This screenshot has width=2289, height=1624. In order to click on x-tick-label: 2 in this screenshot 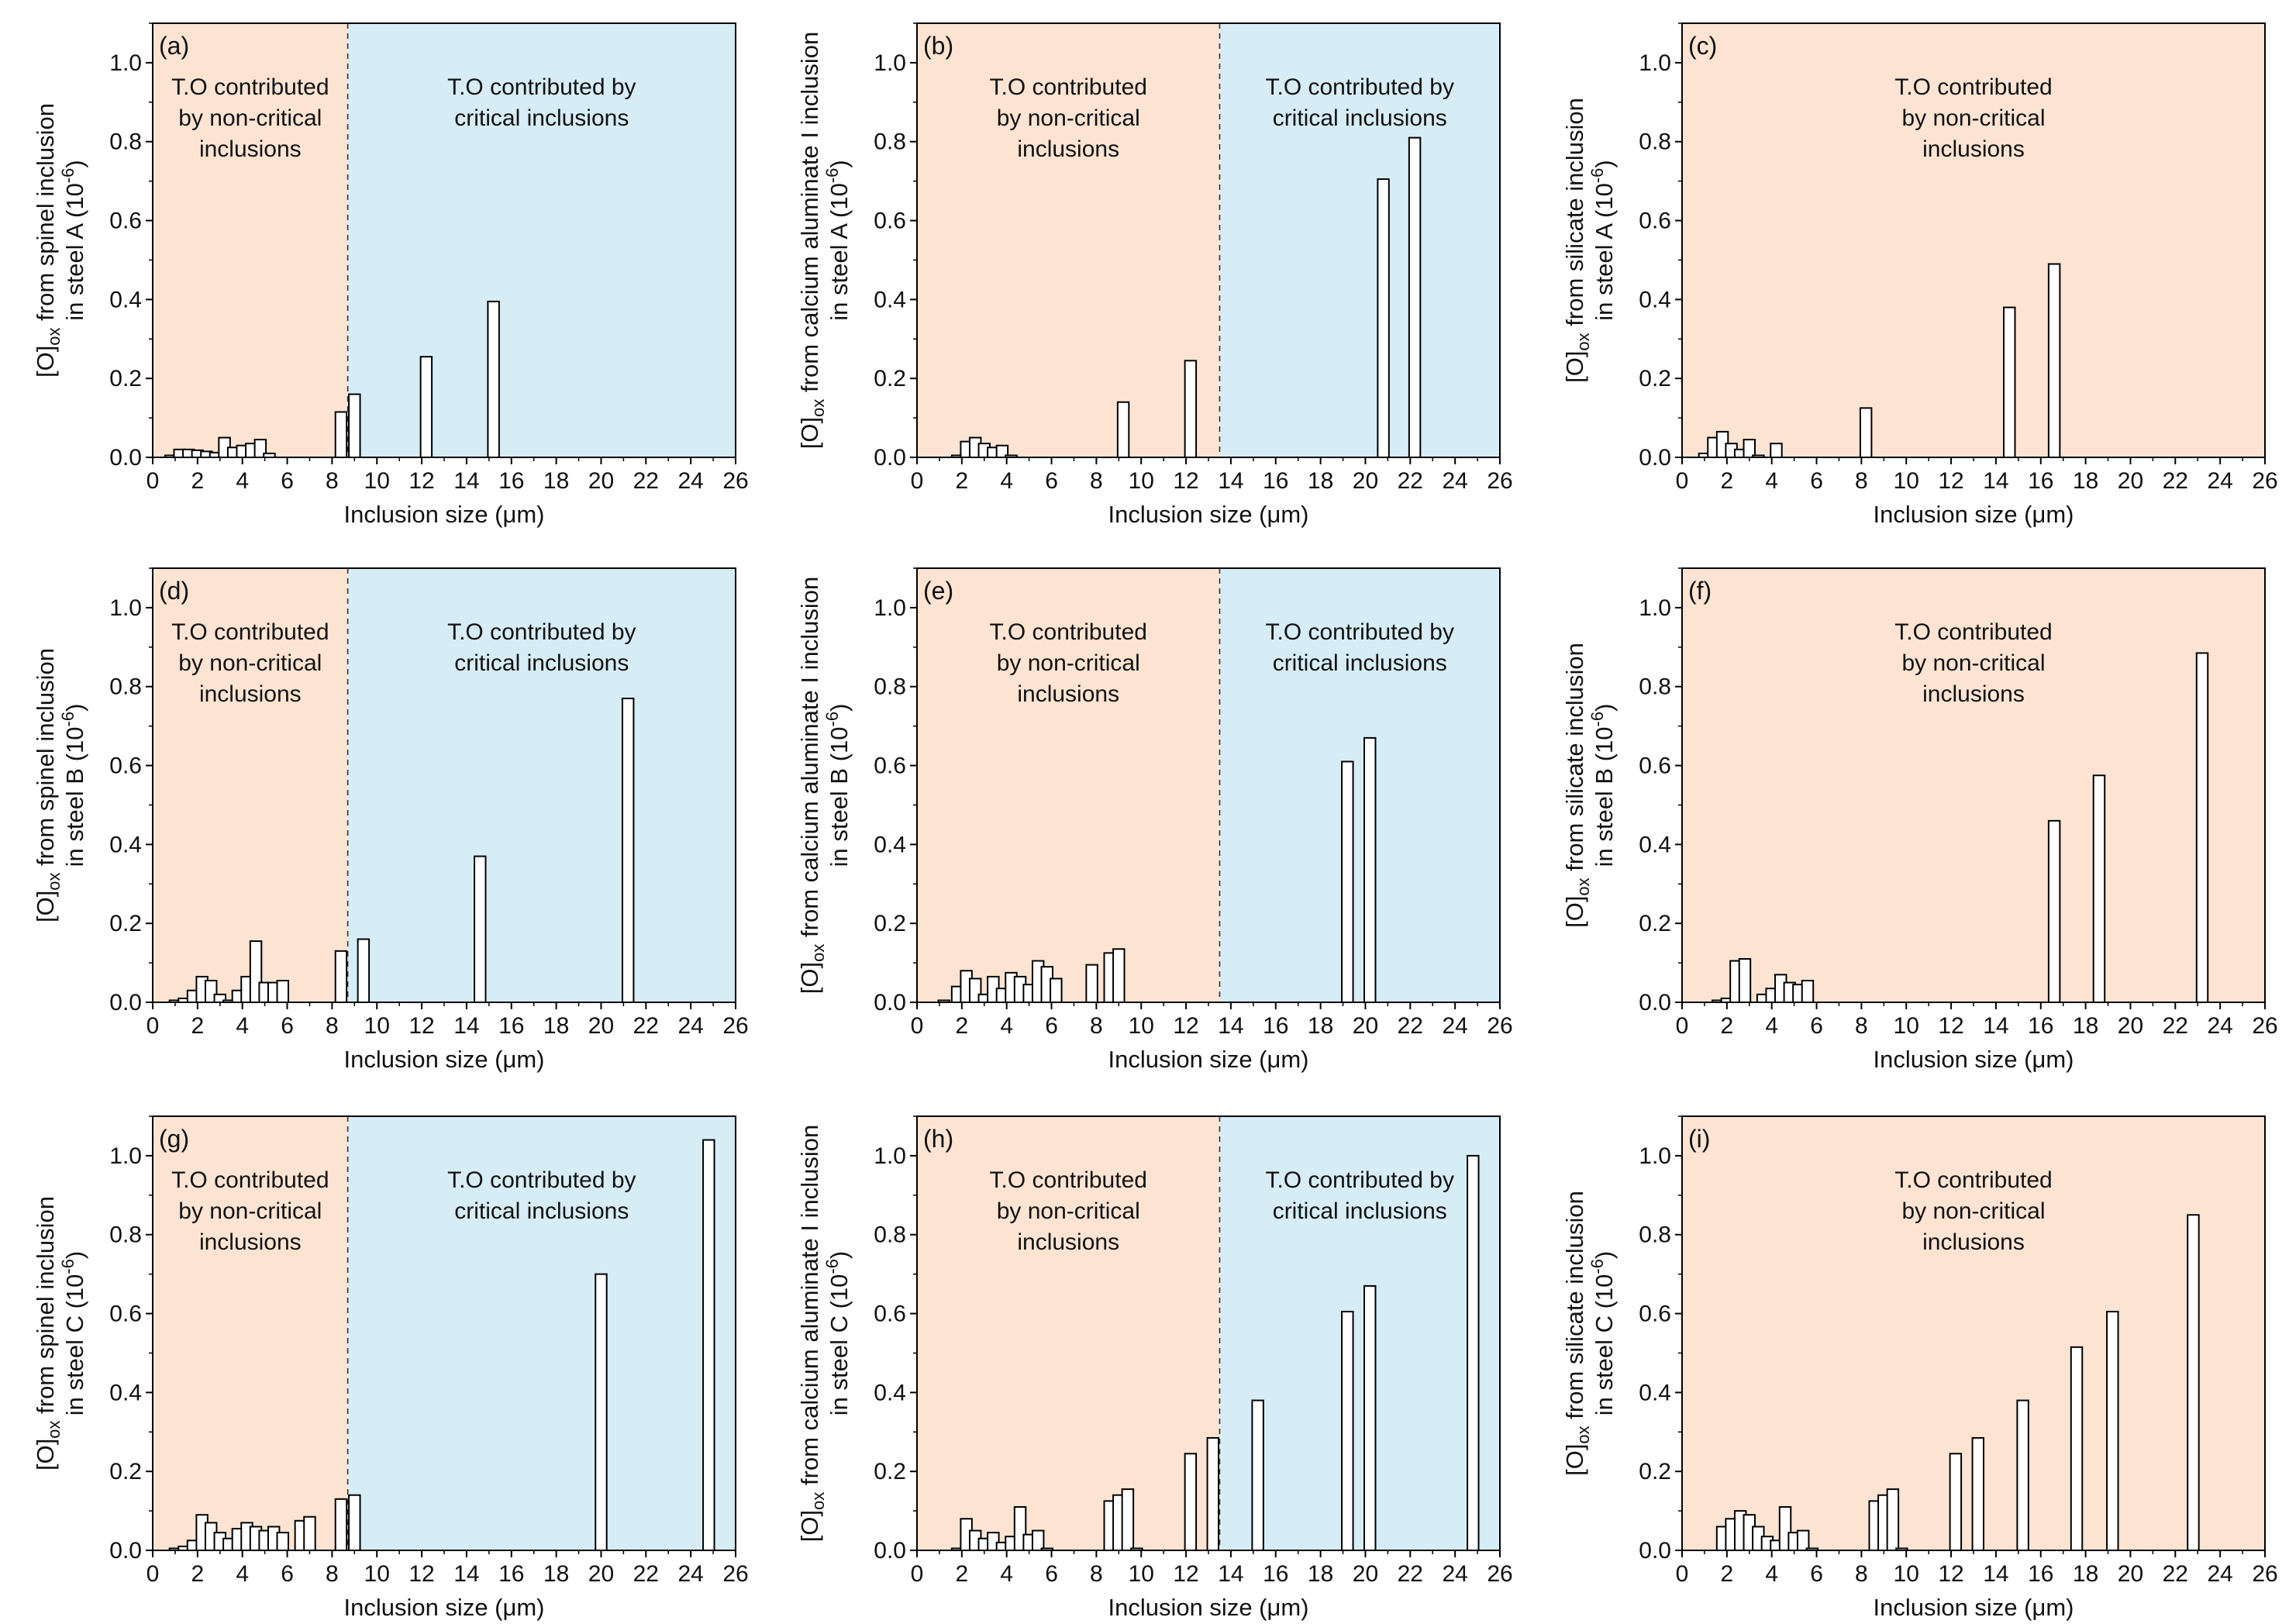, I will do `click(962, 1026)`.